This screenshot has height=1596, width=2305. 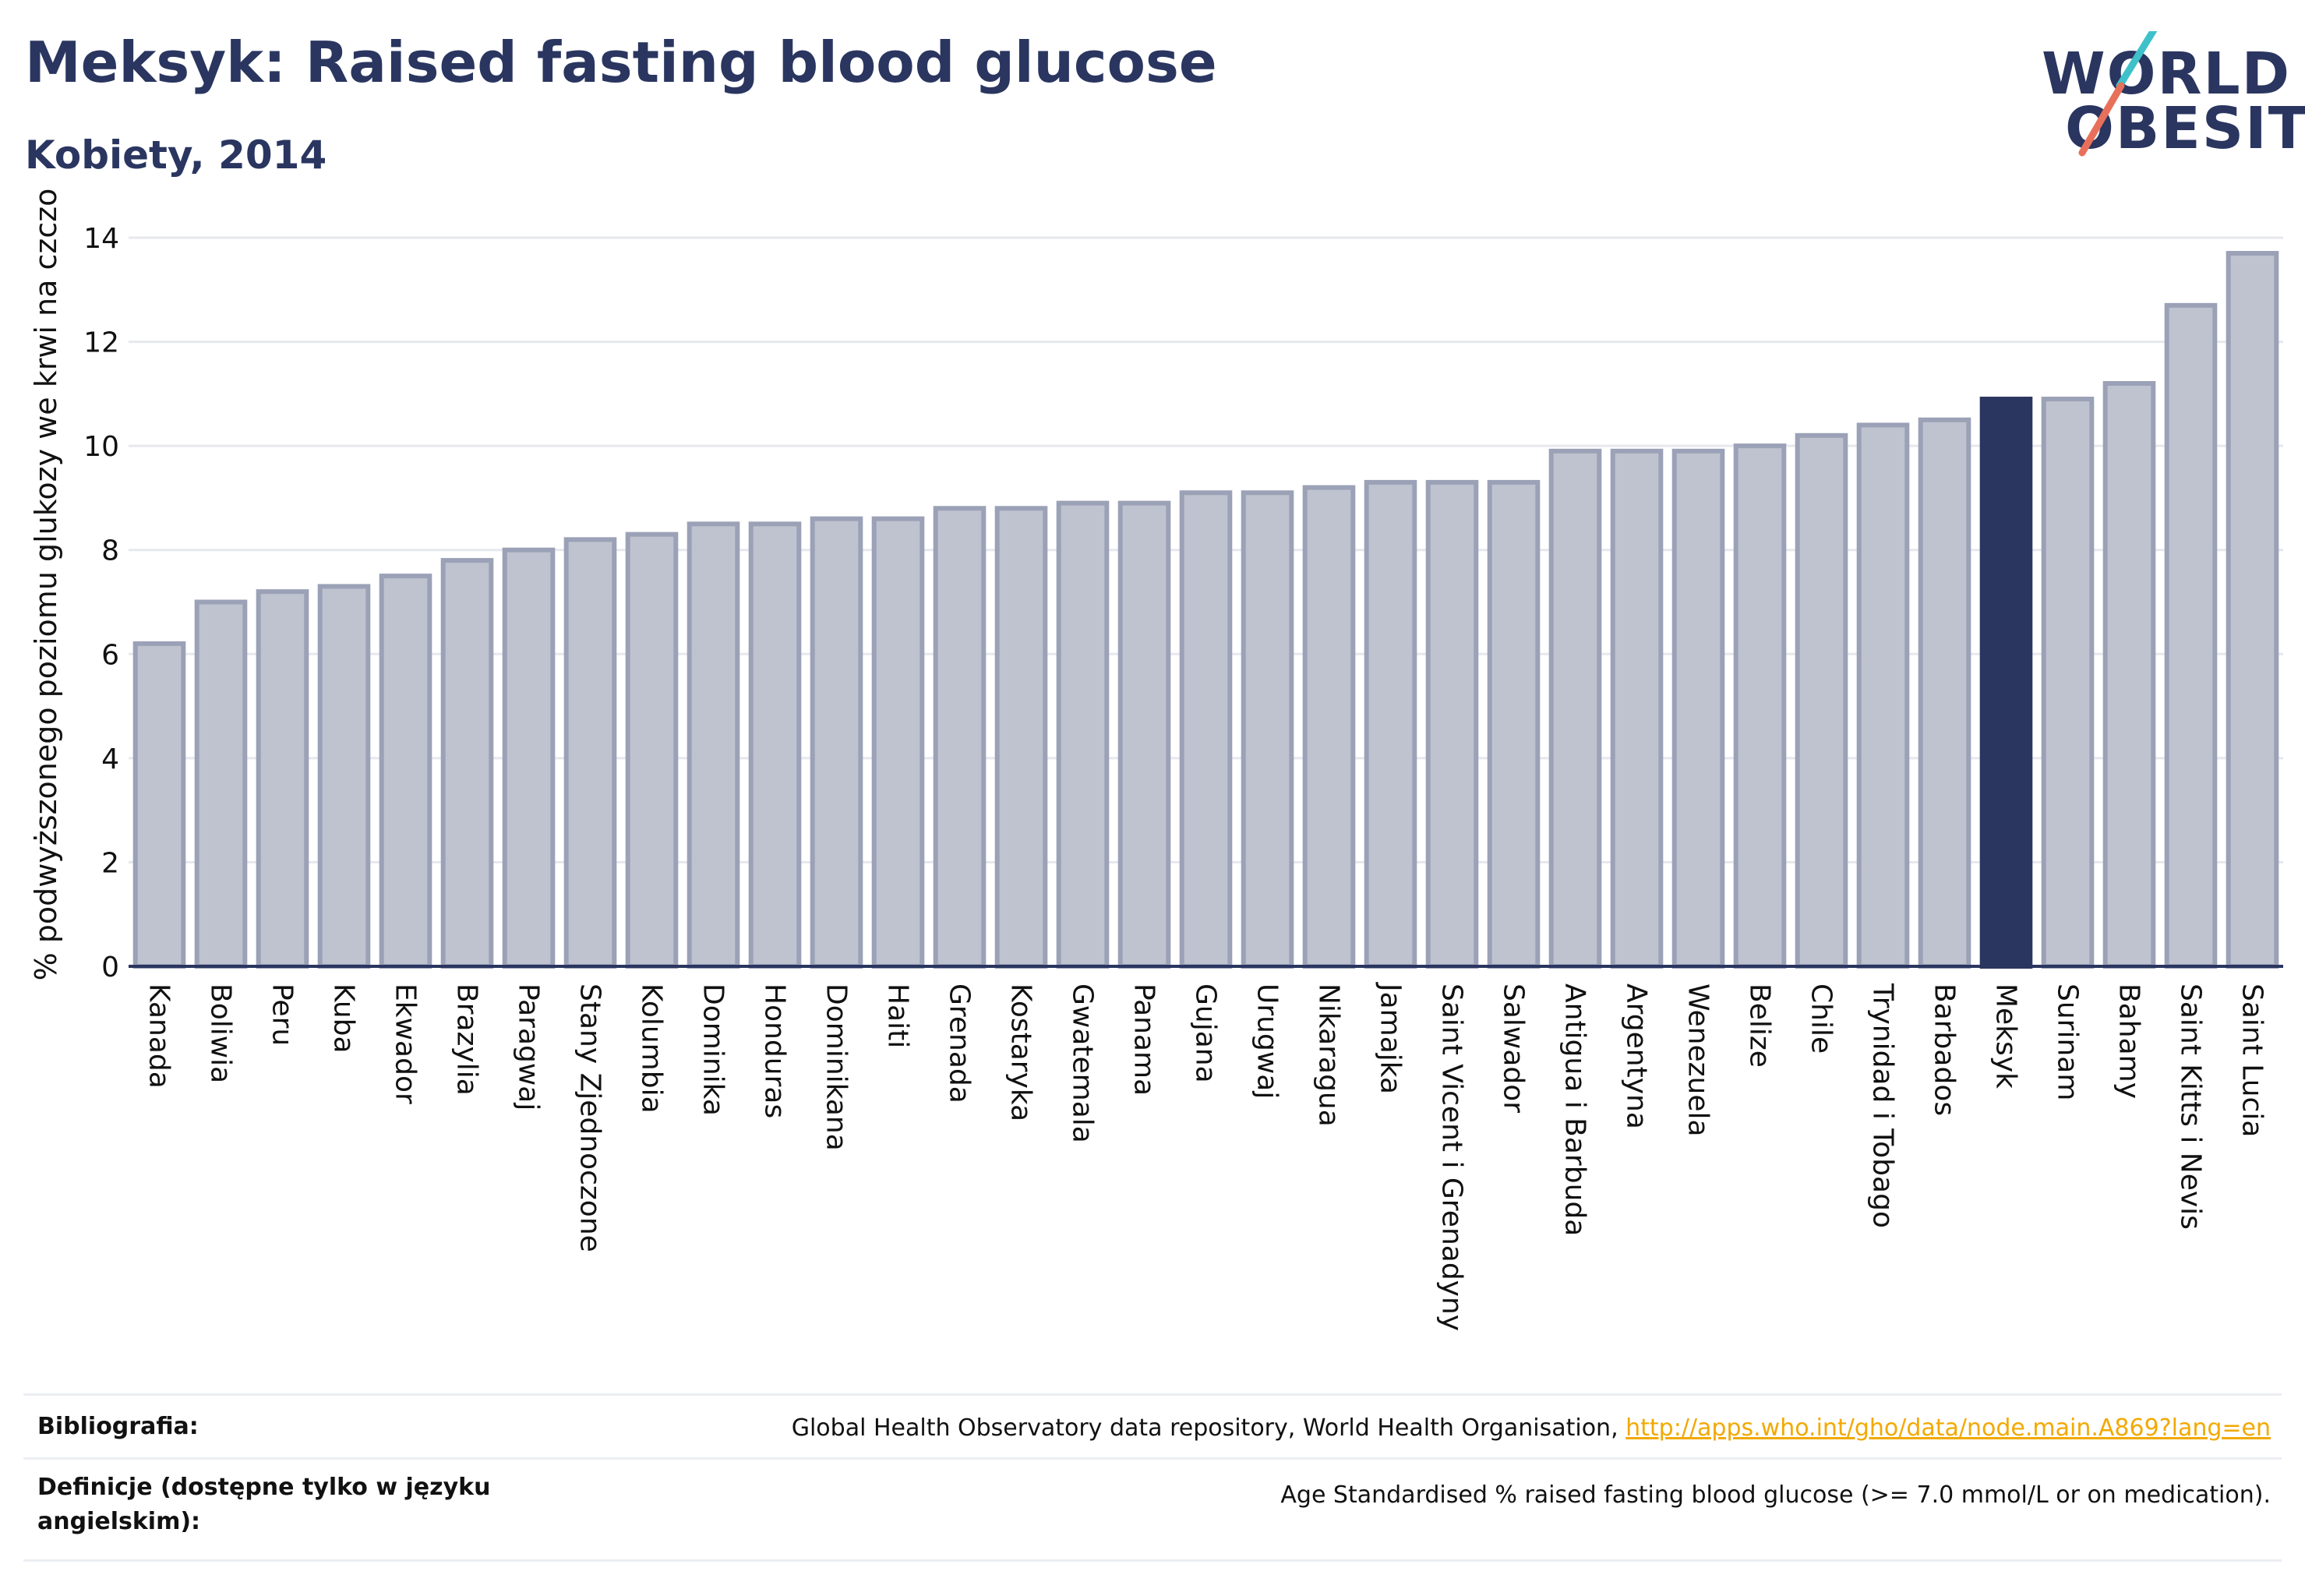 What do you see at coordinates (282, 1014) in the screenshot?
I see `x-tick-label: Peru` at bounding box center [282, 1014].